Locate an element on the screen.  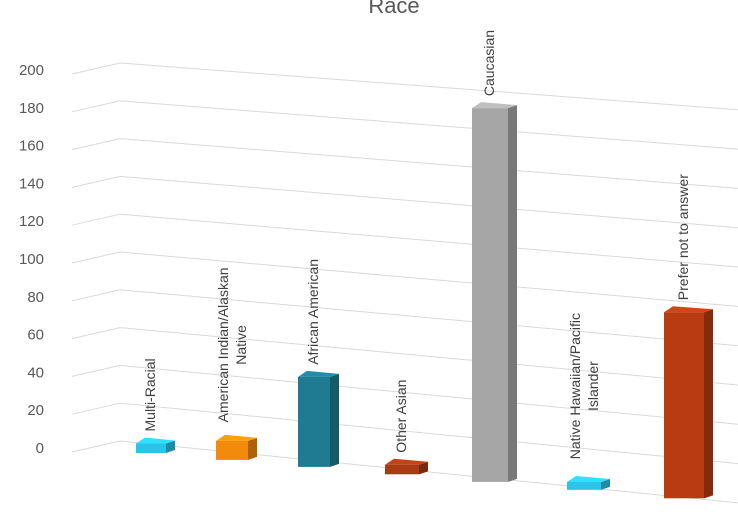
y-tick-label: 180 is located at coordinates (31, 108).